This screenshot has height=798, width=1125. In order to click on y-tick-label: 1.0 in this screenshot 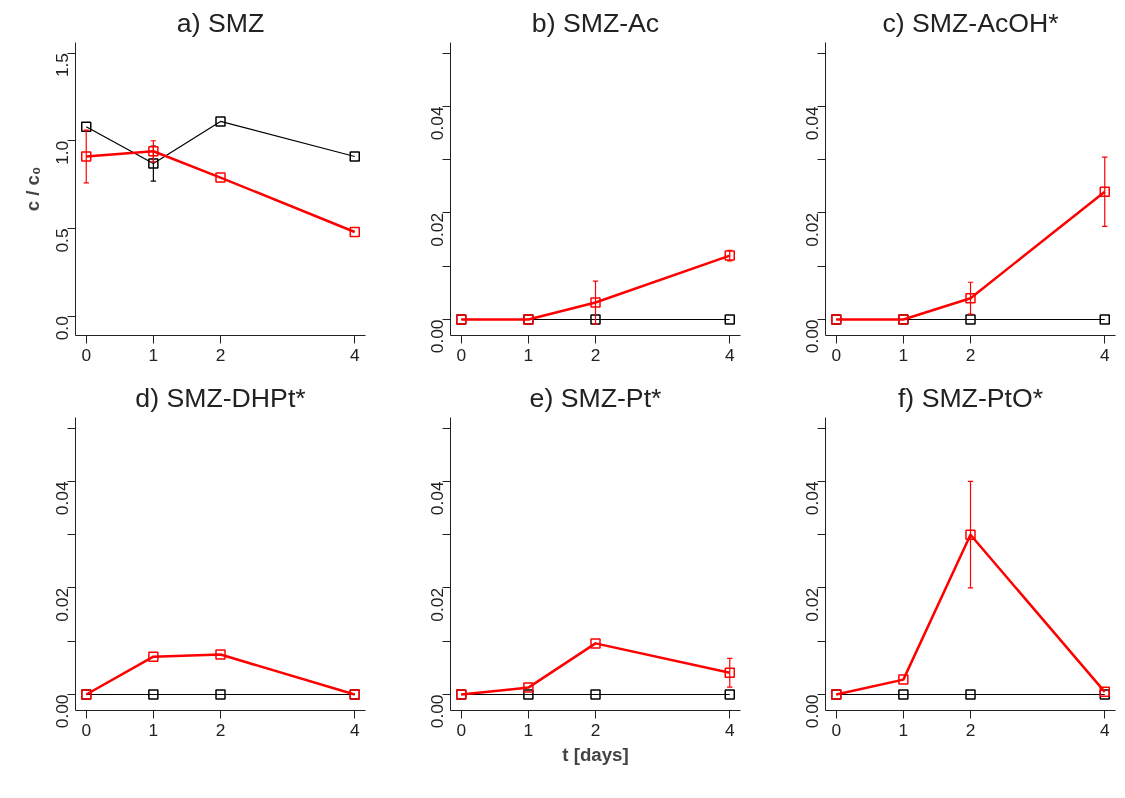, I will do `click(62, 152)`.